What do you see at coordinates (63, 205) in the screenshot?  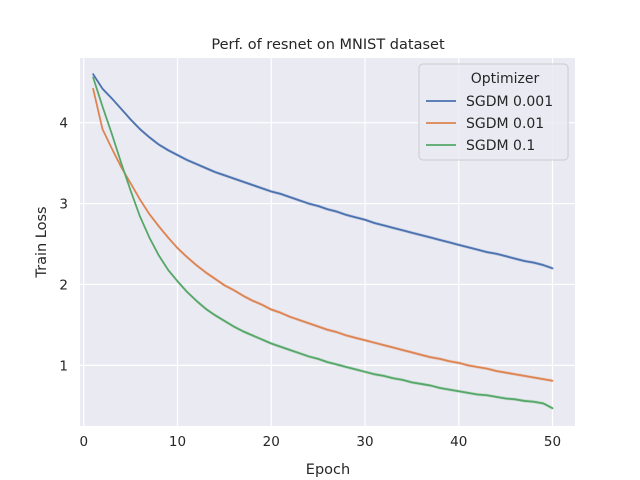 I see `y-tick-label: 3` at bounding box center [63, 205].